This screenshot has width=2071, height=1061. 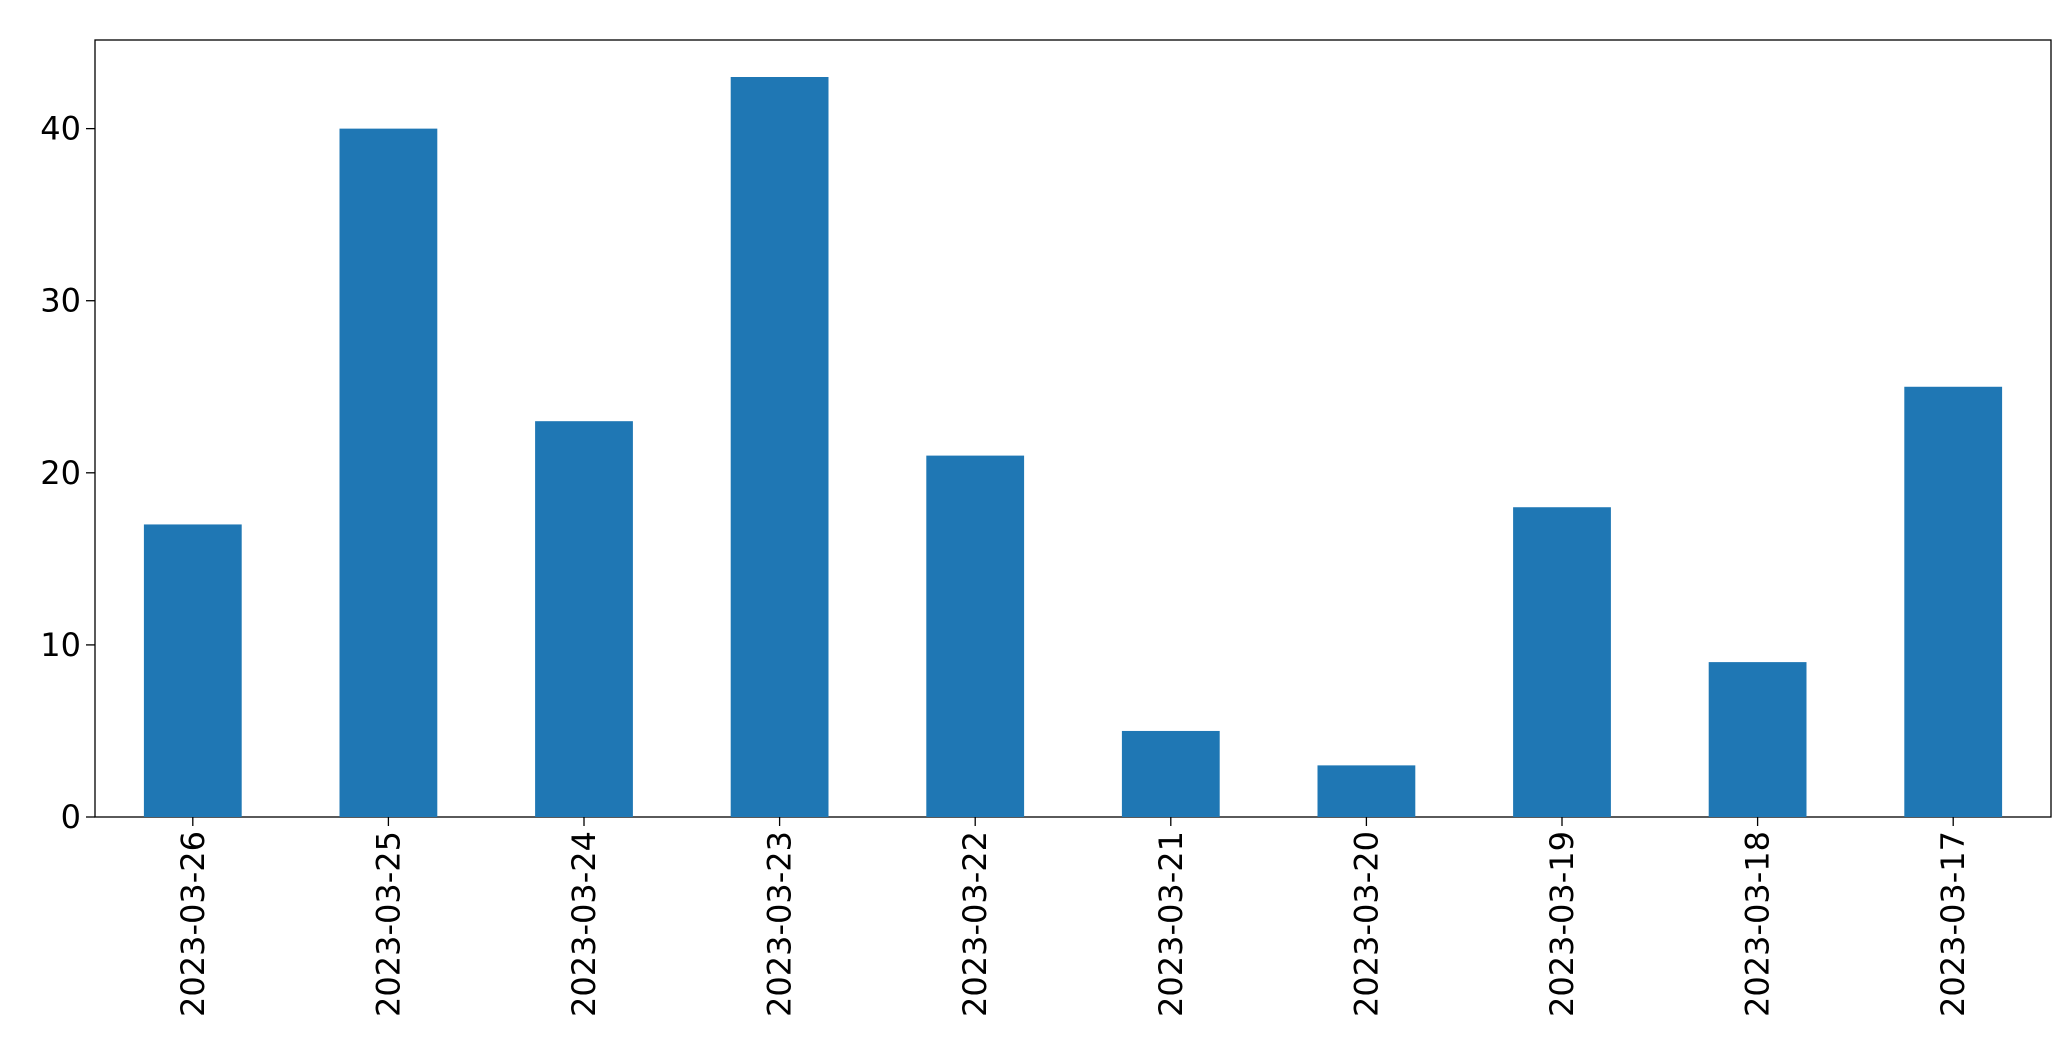 What do you see at coordinates (71, 817) in the screenshot?
I see `y-tick-label: 0` at bounding box center [71, 817].